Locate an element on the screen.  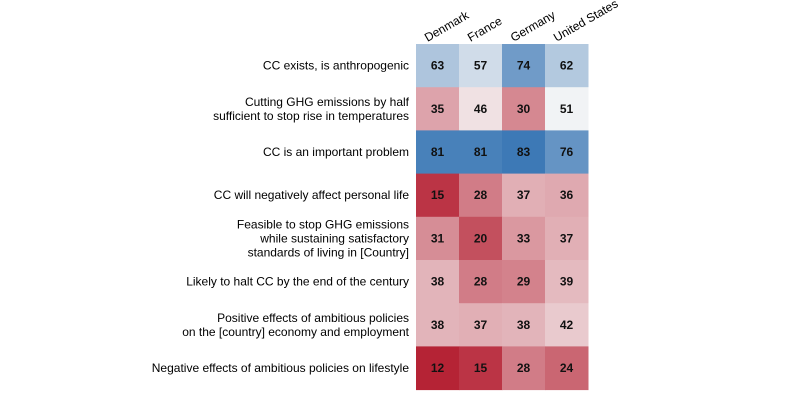
cell-value-label: 36 is located at coordinates (567, 195).